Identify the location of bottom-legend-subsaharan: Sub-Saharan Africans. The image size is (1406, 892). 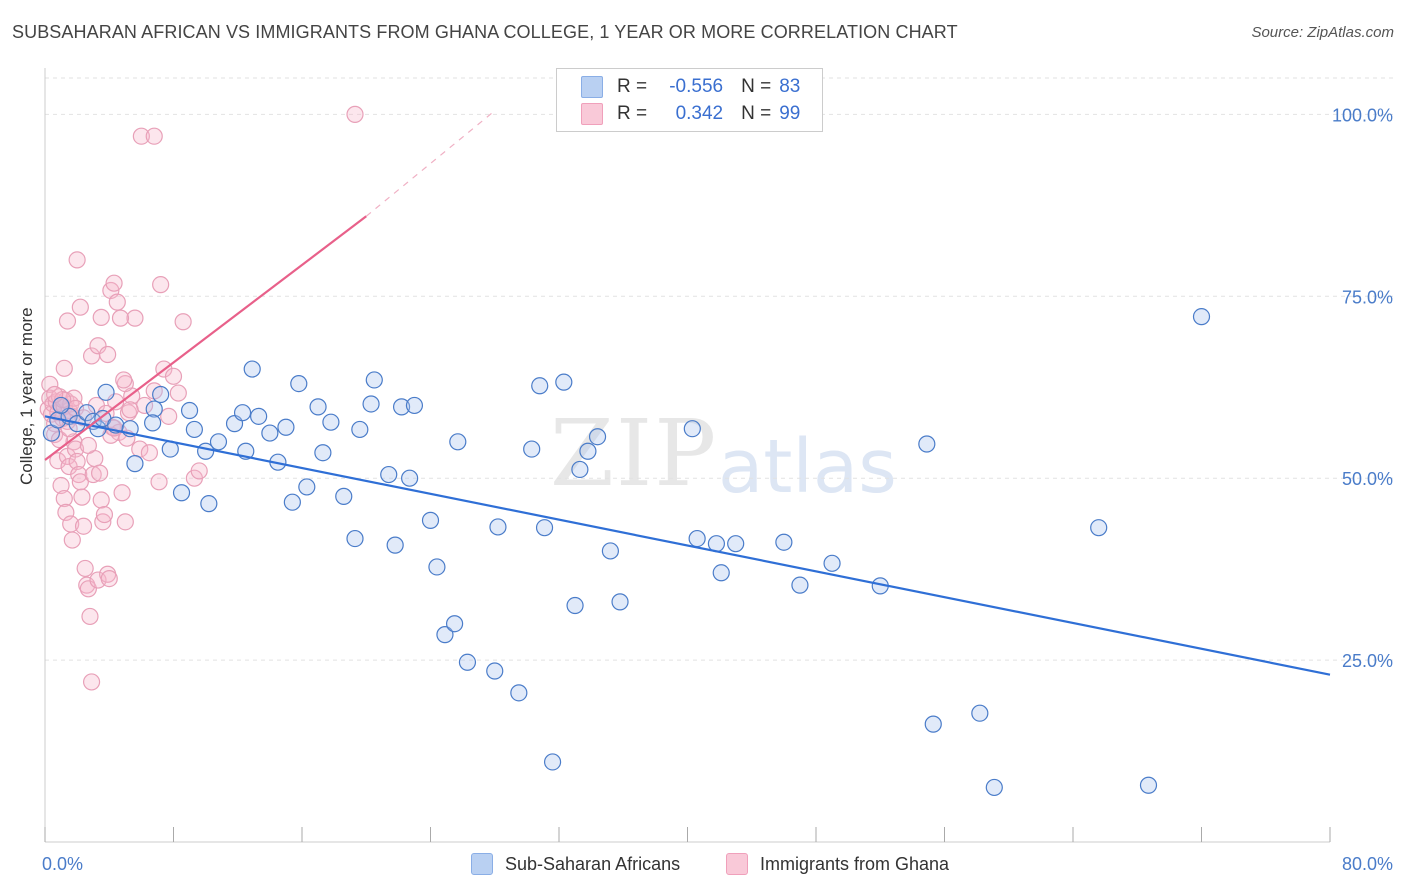
(575, 864).